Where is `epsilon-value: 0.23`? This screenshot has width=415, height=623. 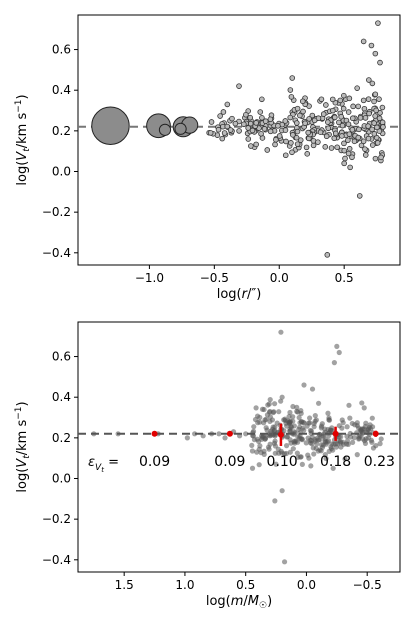 epsilon-value: 0.23 is located at coordinates (379, 462).